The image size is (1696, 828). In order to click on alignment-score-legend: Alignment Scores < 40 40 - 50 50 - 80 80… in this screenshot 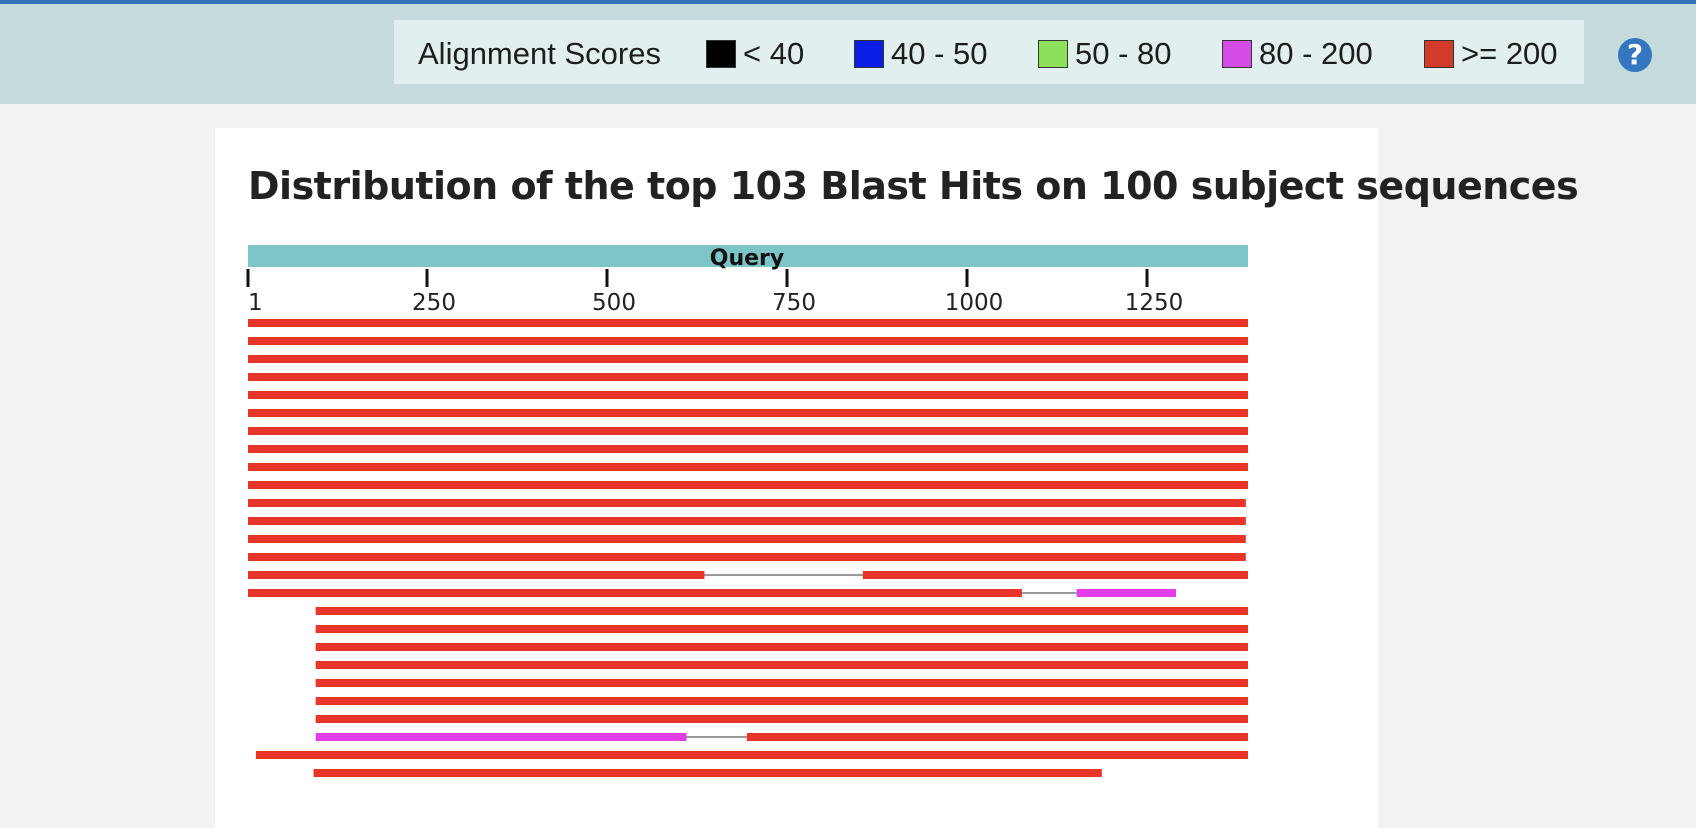, I will do `click(989, 52)`.